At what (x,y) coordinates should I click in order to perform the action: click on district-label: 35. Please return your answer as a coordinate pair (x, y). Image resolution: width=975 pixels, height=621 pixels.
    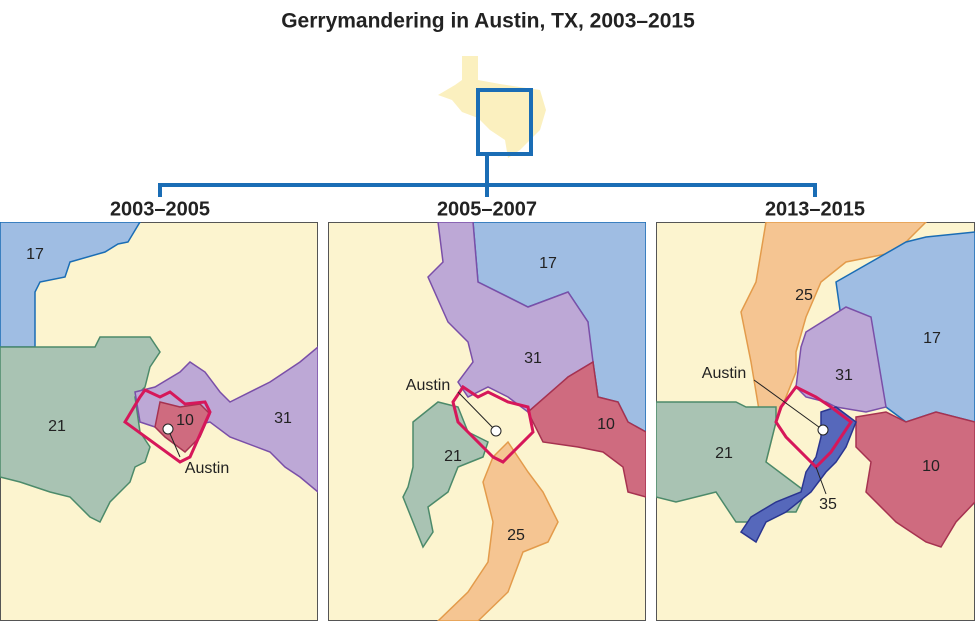
    Looking at the image, I should click on (828, 504).